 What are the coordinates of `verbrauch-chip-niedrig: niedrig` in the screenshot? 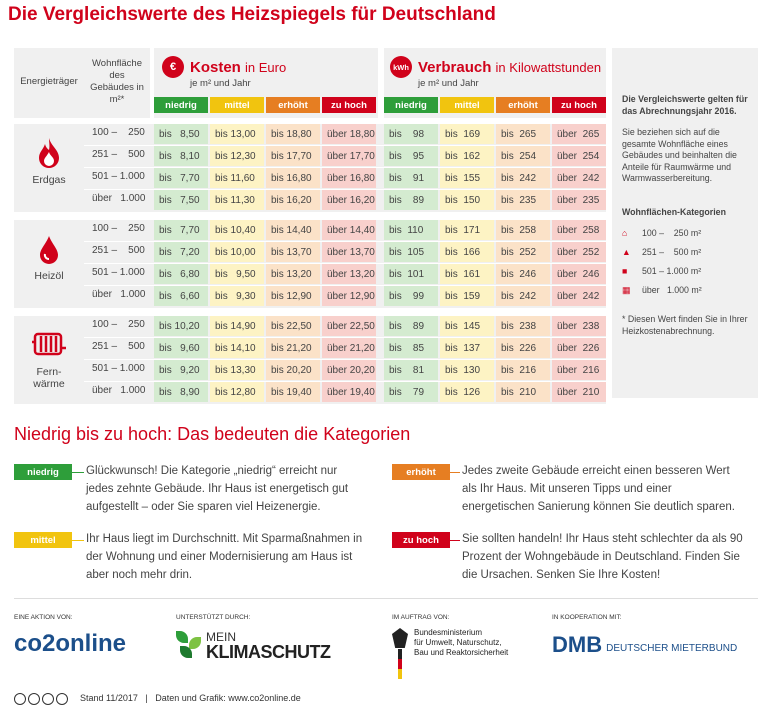 It's located at (411, 105).